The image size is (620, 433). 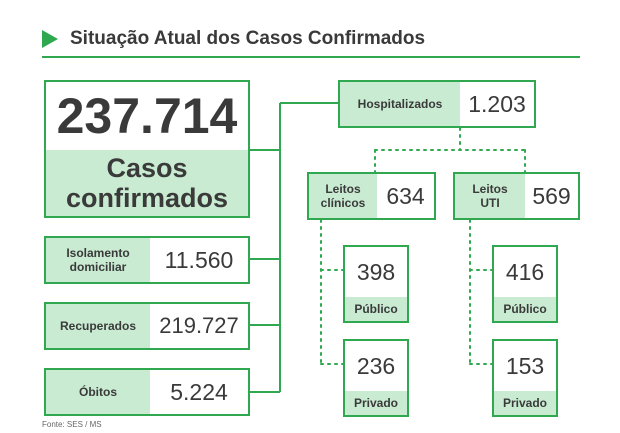 I want to click on uti-privado-value: 153, so click(x=525, y=365).